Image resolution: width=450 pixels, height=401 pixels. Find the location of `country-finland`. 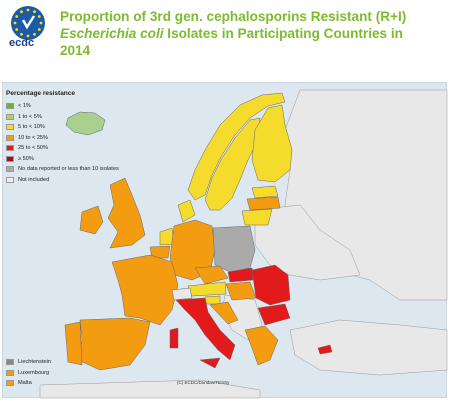

country-finland is located at coordinates (272, 143).